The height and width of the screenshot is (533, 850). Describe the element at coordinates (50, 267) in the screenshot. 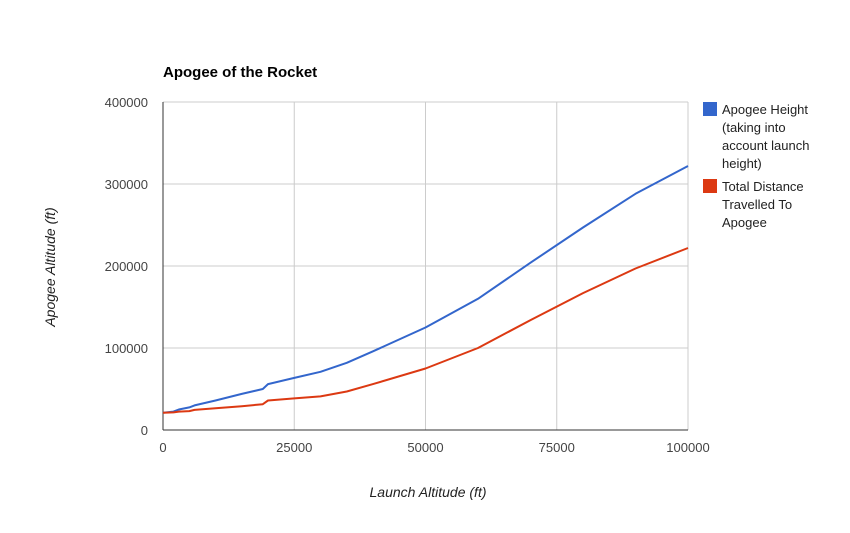

I see `y-axis-title: Apogee Altitude (ft)` at that location.